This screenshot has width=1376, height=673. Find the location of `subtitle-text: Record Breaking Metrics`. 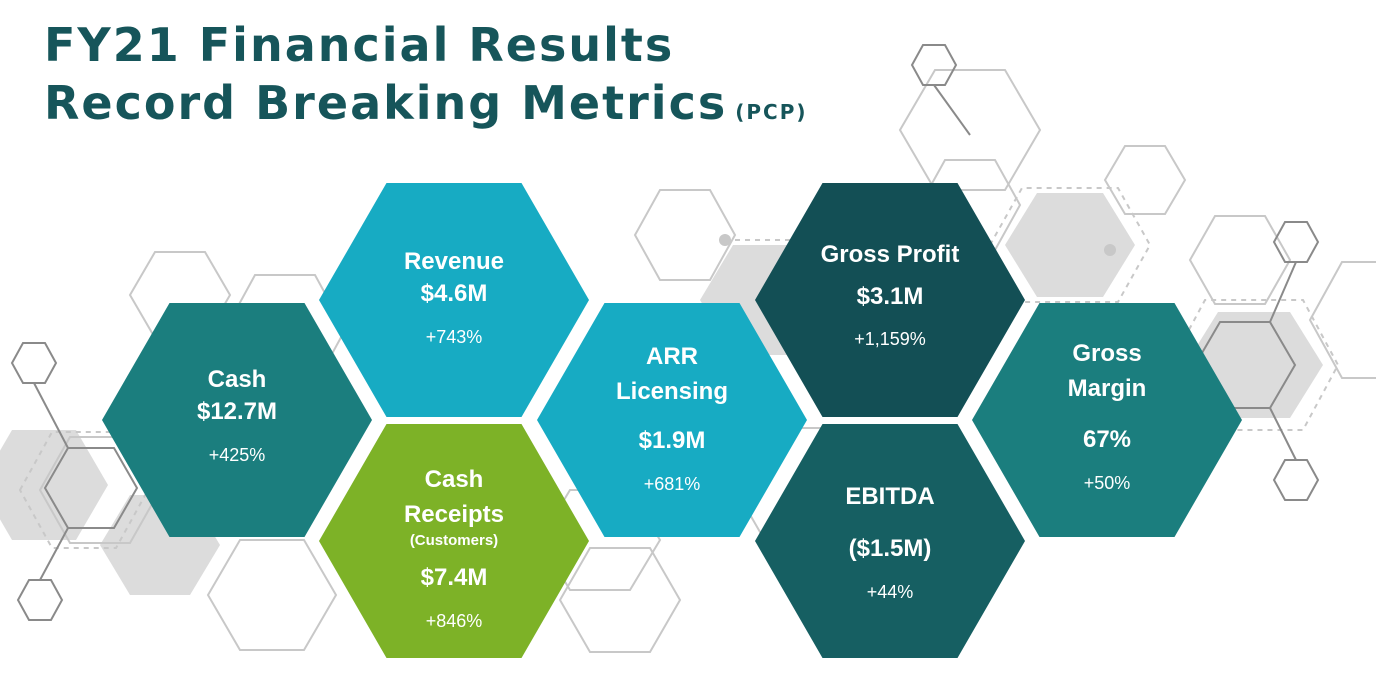

subtitle-text: Record Breaking Metrics is located at coordinates (386, 103).